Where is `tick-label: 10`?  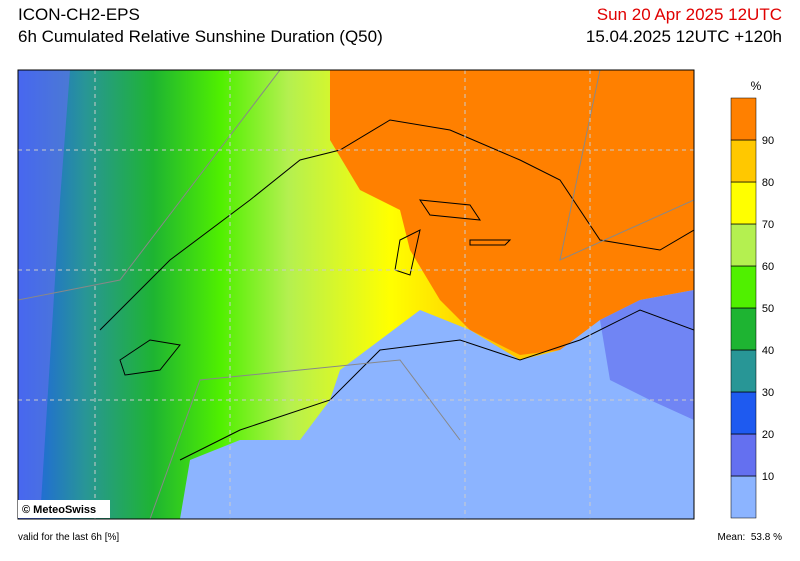 tick-label: 10 is located at coordinates (768, 477).